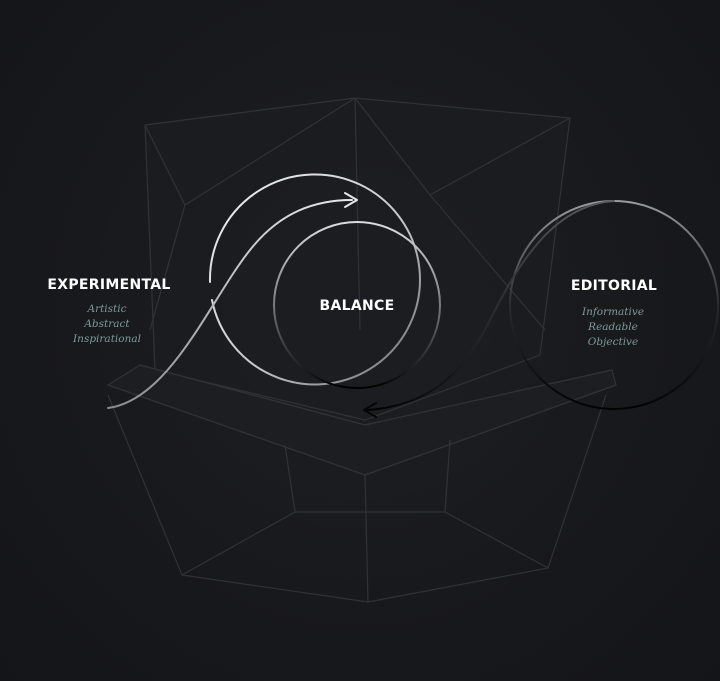  I want to click on arrow-left-icon, so click(370, 410).